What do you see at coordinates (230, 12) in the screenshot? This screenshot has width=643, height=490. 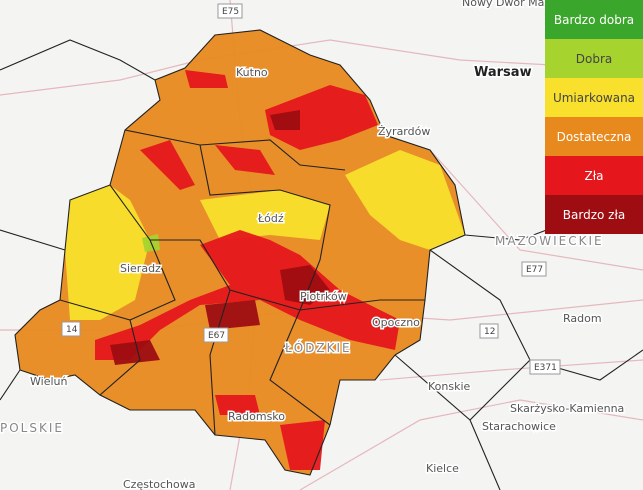 I see `road-shield: E75` at bounding box center [230, 12].